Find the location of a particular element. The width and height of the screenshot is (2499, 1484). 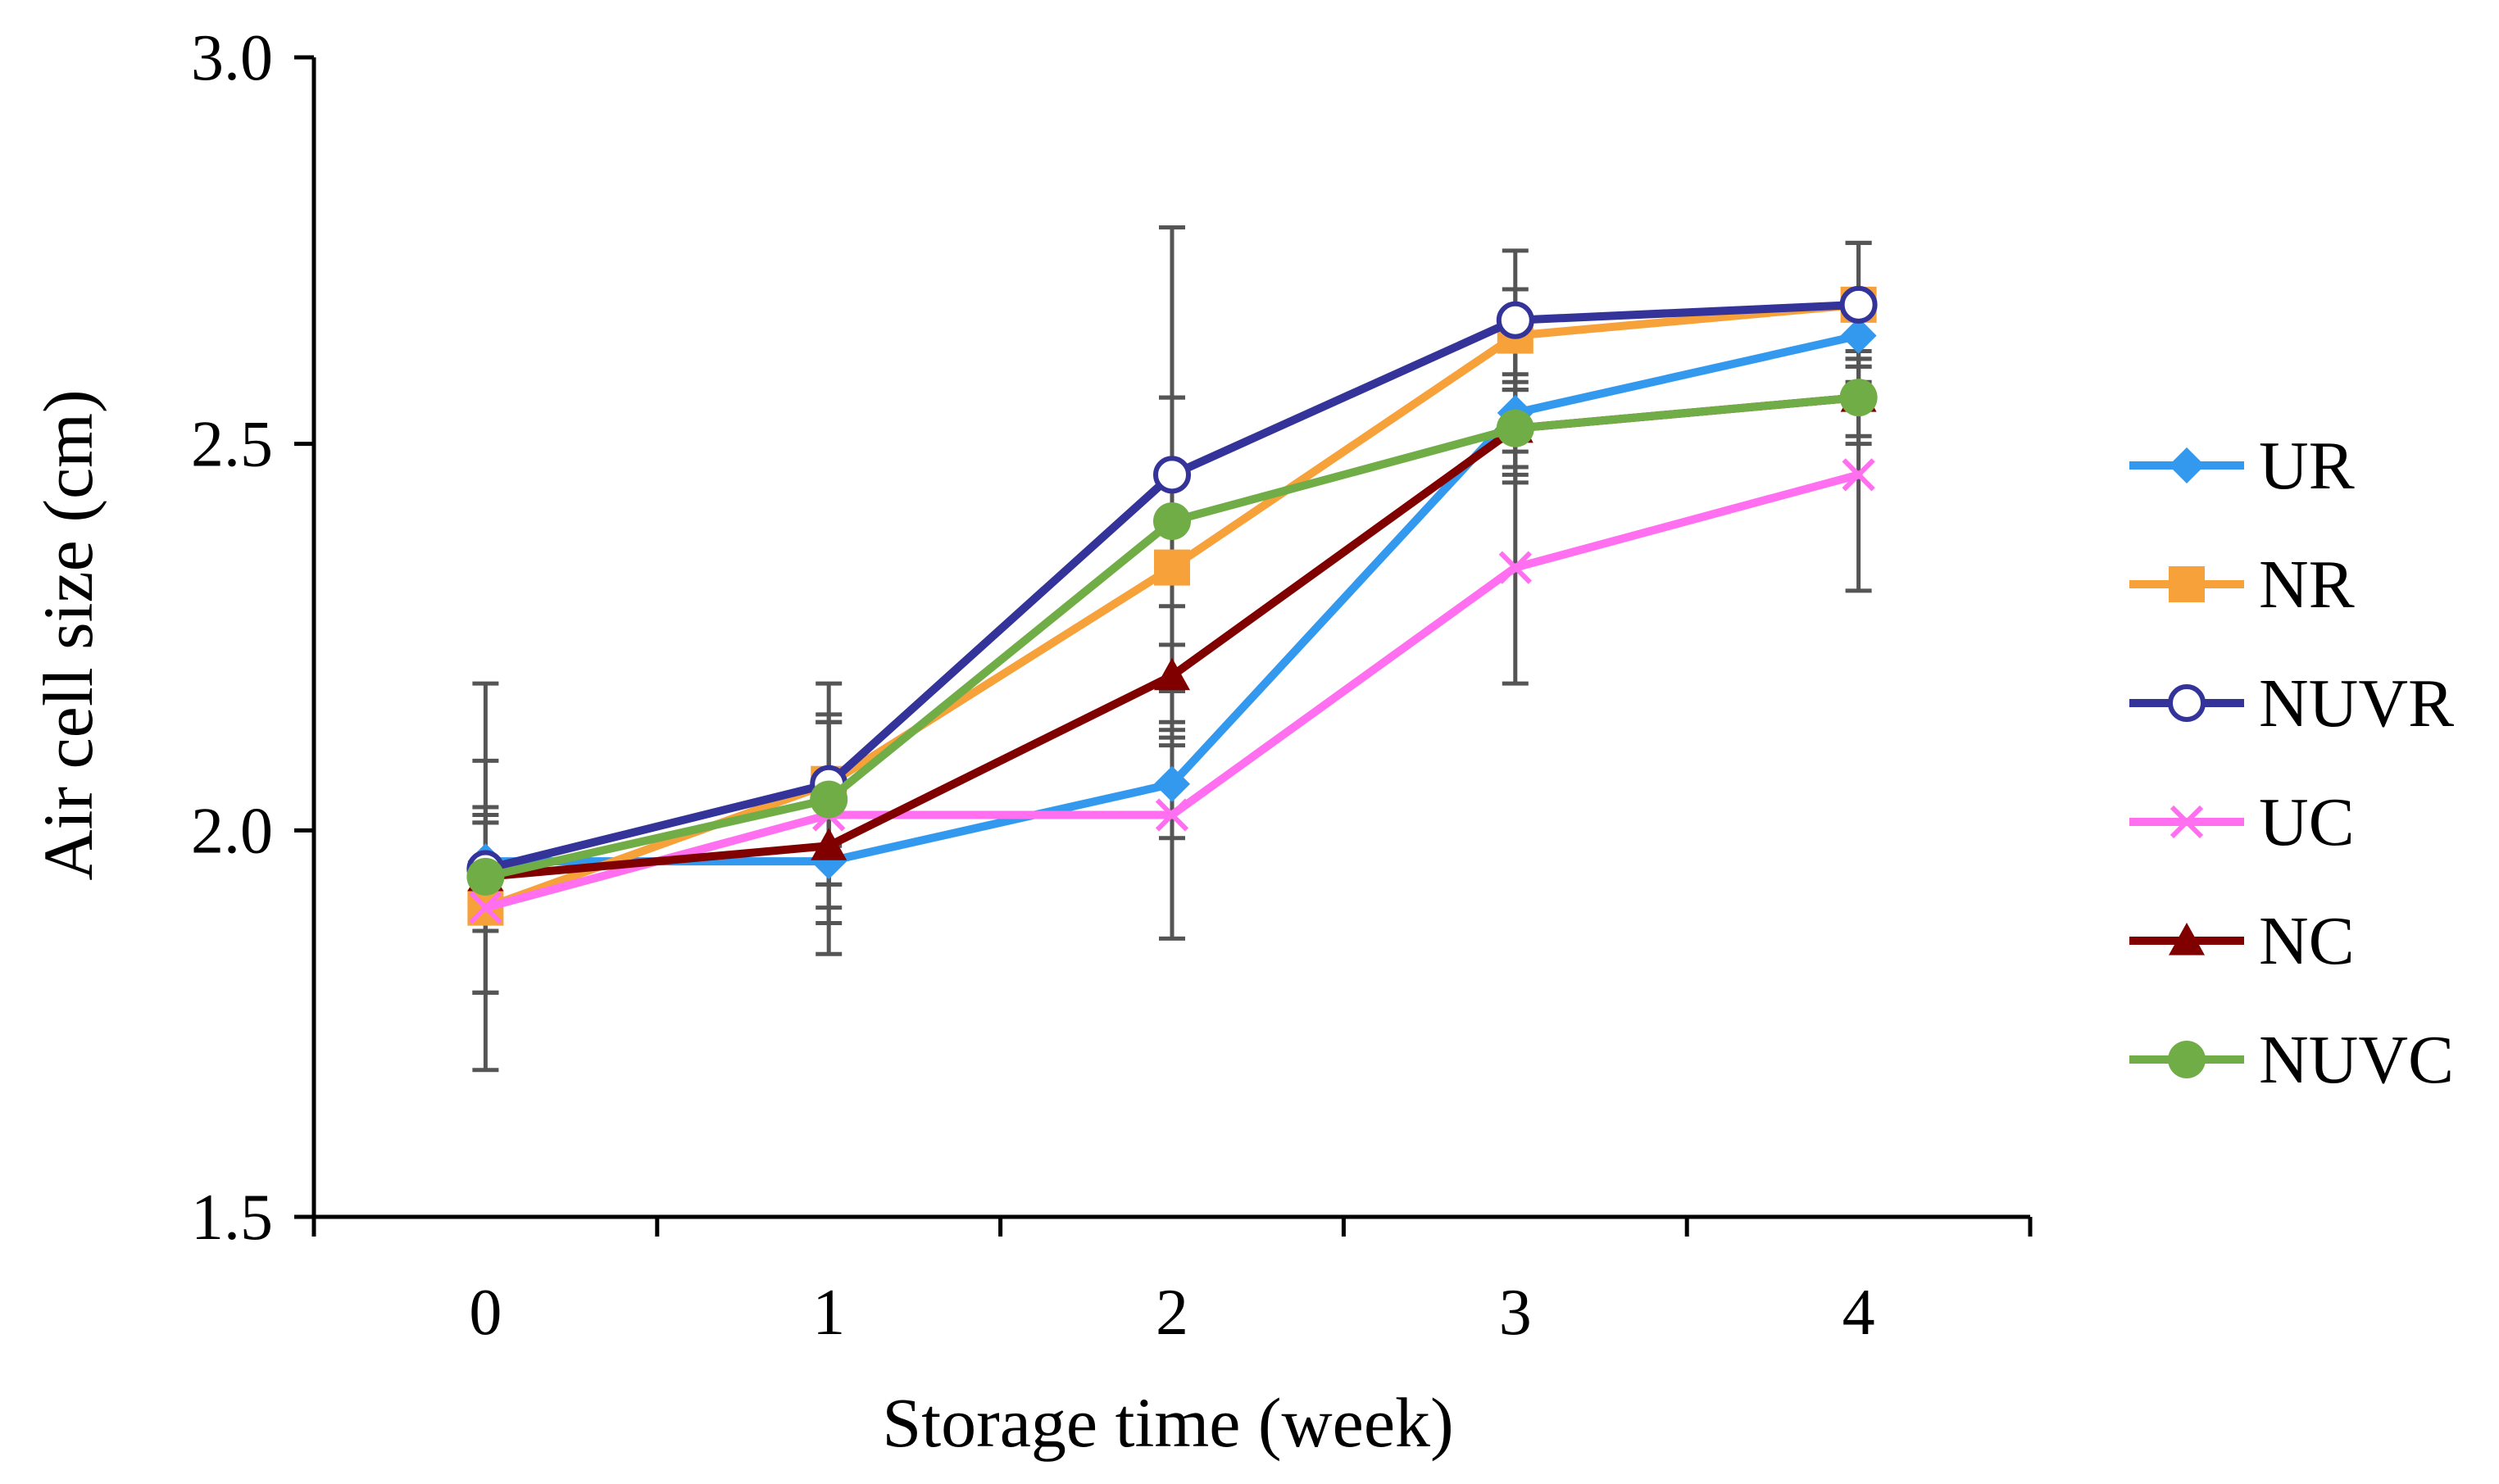

legend-marker-nc is located at coordinates (2187, 939).